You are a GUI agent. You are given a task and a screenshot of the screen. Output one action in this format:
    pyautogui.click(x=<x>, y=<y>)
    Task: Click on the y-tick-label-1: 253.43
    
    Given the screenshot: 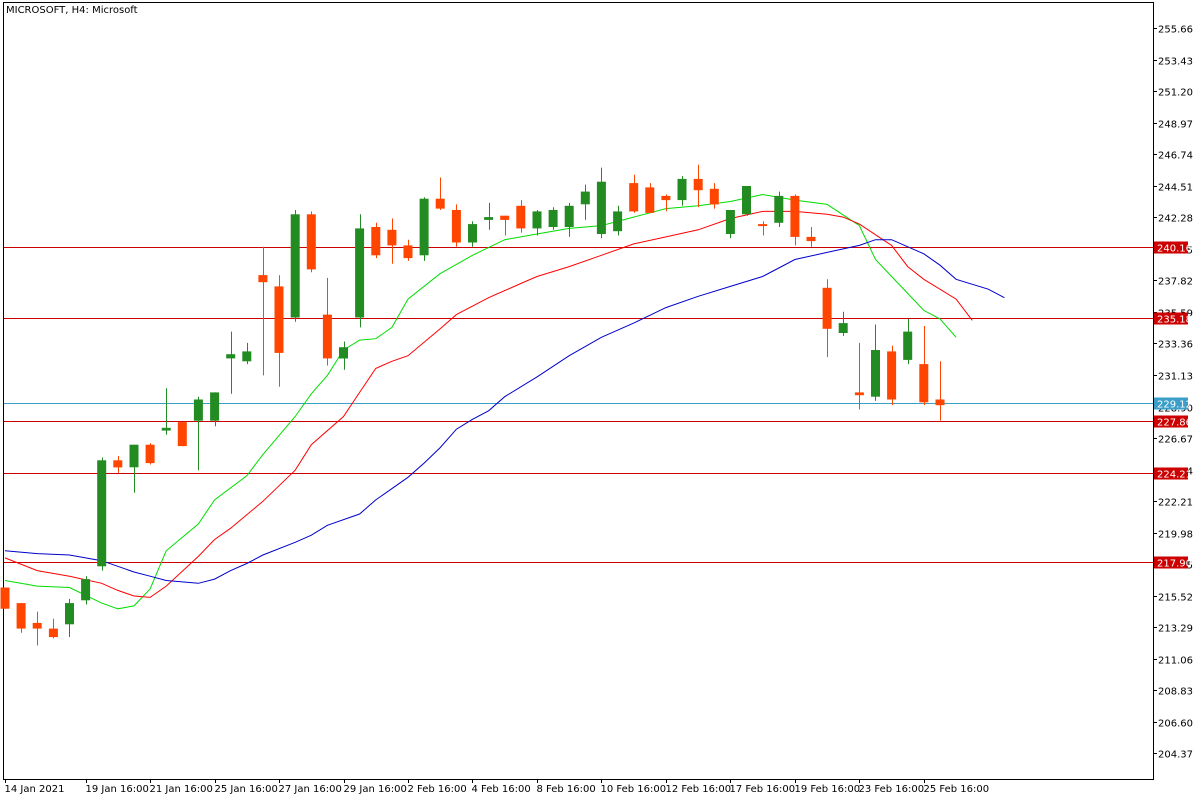 What is the action you would take?
    pyautogui.click(x=1175, y=62)
    